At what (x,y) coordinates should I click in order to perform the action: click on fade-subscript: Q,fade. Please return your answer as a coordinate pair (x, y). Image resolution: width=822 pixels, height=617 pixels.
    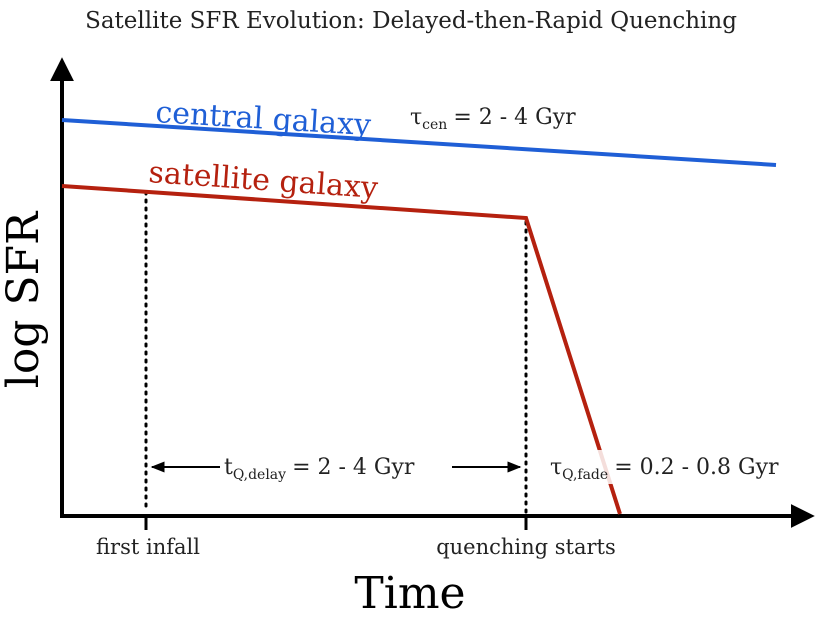
    Looking at the image, I should click on (585, 475).